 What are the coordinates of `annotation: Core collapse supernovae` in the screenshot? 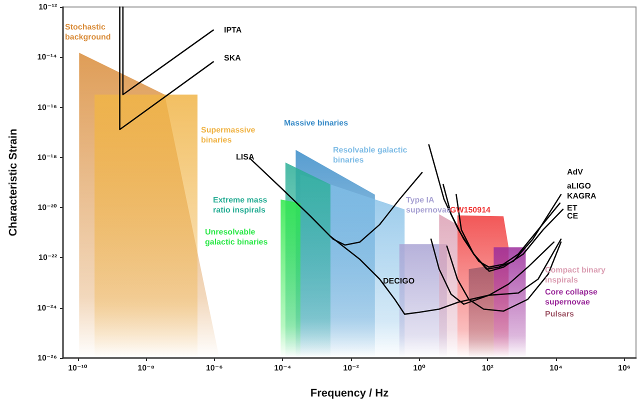 It's located at (571, 297).